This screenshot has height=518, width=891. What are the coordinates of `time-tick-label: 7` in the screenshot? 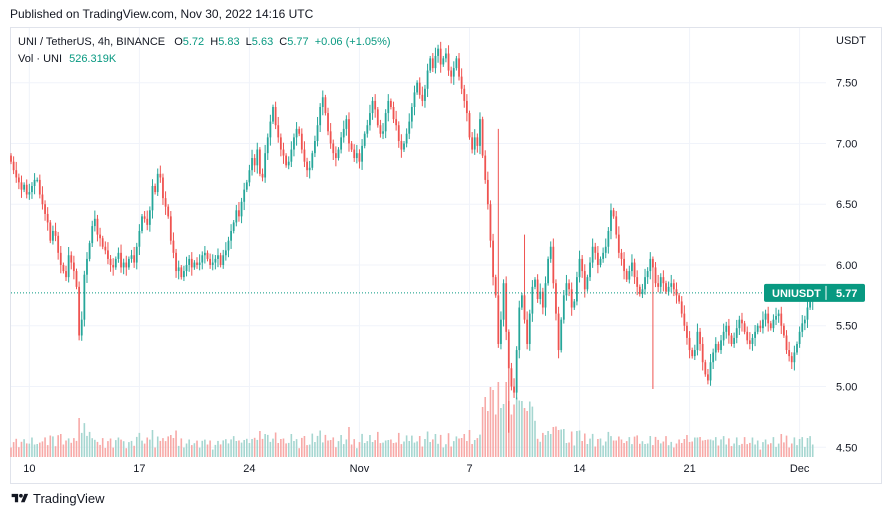 It's located at (469, 469).